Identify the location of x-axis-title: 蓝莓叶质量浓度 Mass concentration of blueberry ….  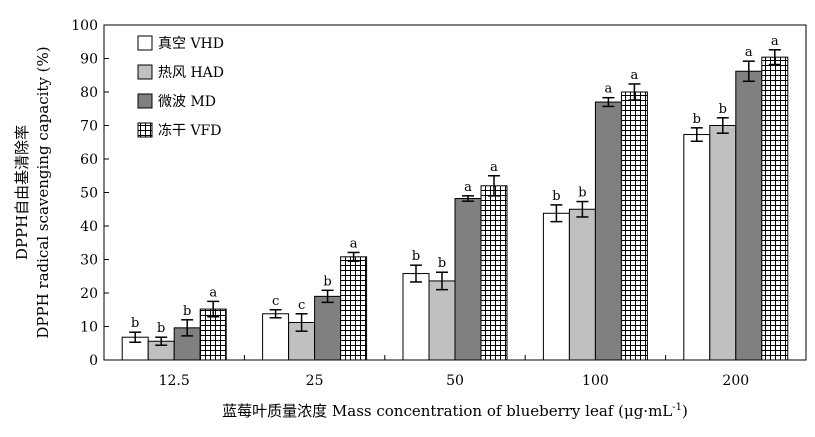
(455, 411).